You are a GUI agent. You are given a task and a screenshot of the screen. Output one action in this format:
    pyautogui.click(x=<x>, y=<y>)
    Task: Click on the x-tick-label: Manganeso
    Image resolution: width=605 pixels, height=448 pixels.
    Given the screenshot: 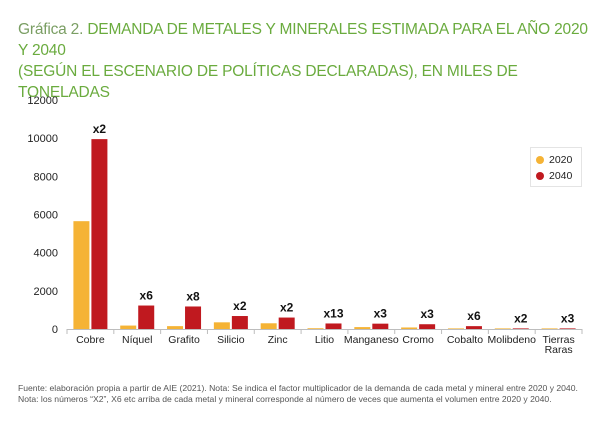 What is the action you would take?
    pyautogui.click(x=371, y=340)
    